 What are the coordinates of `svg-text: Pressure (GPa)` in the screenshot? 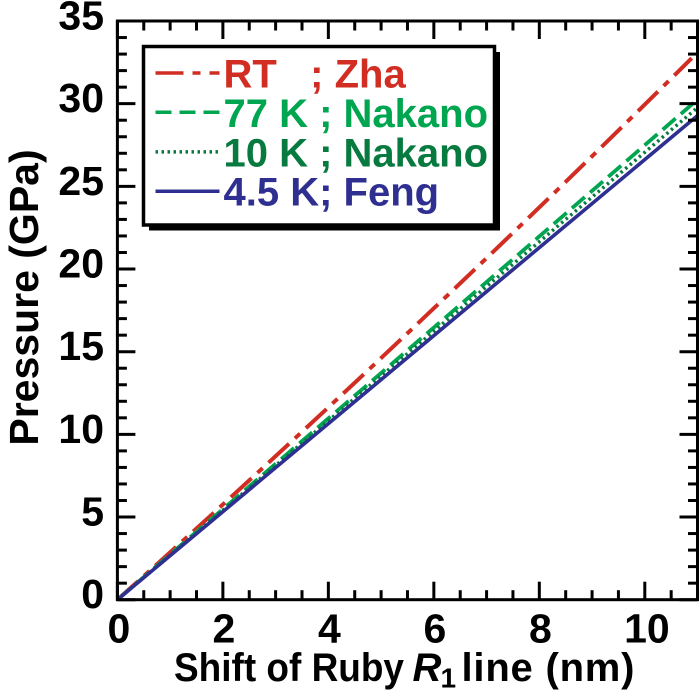 It's located at (24, 297).